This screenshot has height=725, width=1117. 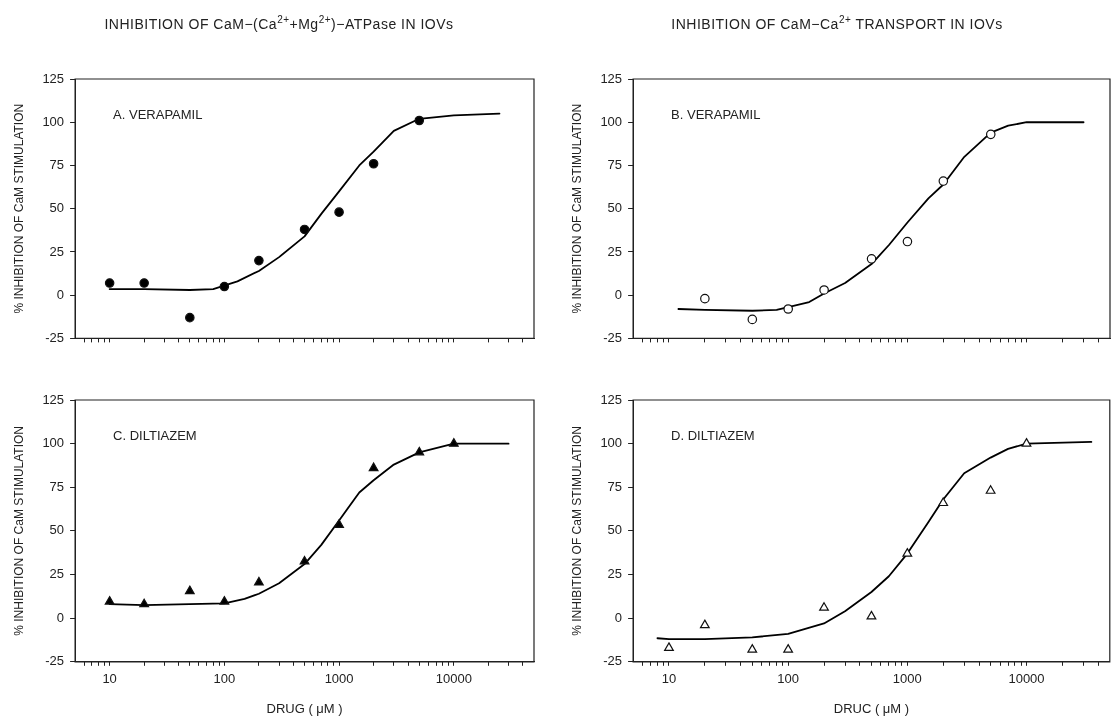 I want to click on annotation: B. VERAPAMIL, so click(x=716, y=114).